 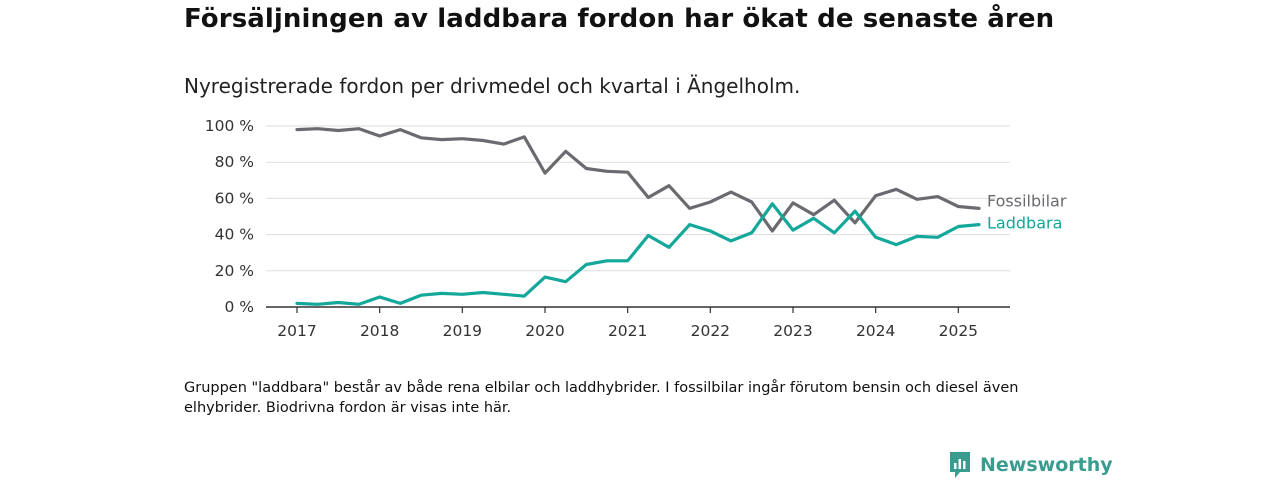 What do you see at coordinates (960, 465) in the screenshot?
I see `newsworthy-logo-icon` at bounding box center [960, 465].